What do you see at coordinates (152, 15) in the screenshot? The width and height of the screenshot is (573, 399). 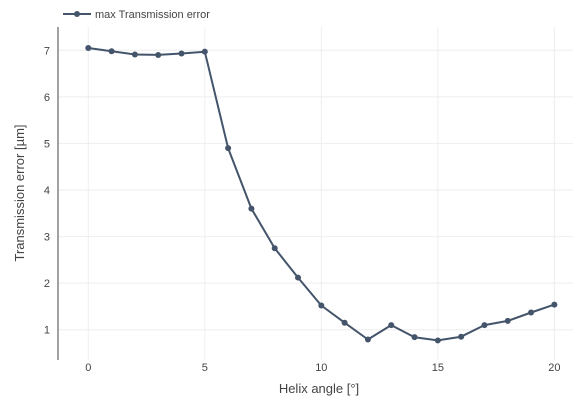 I see `legend-label: max Transmission error` at bounding box center [152, 15].